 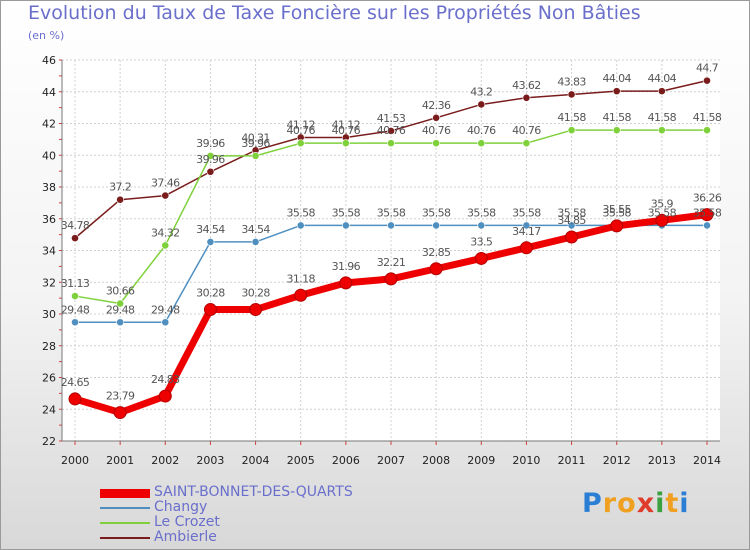 I want to click on x-tick-label: 2014, so click(x=707, y=460).